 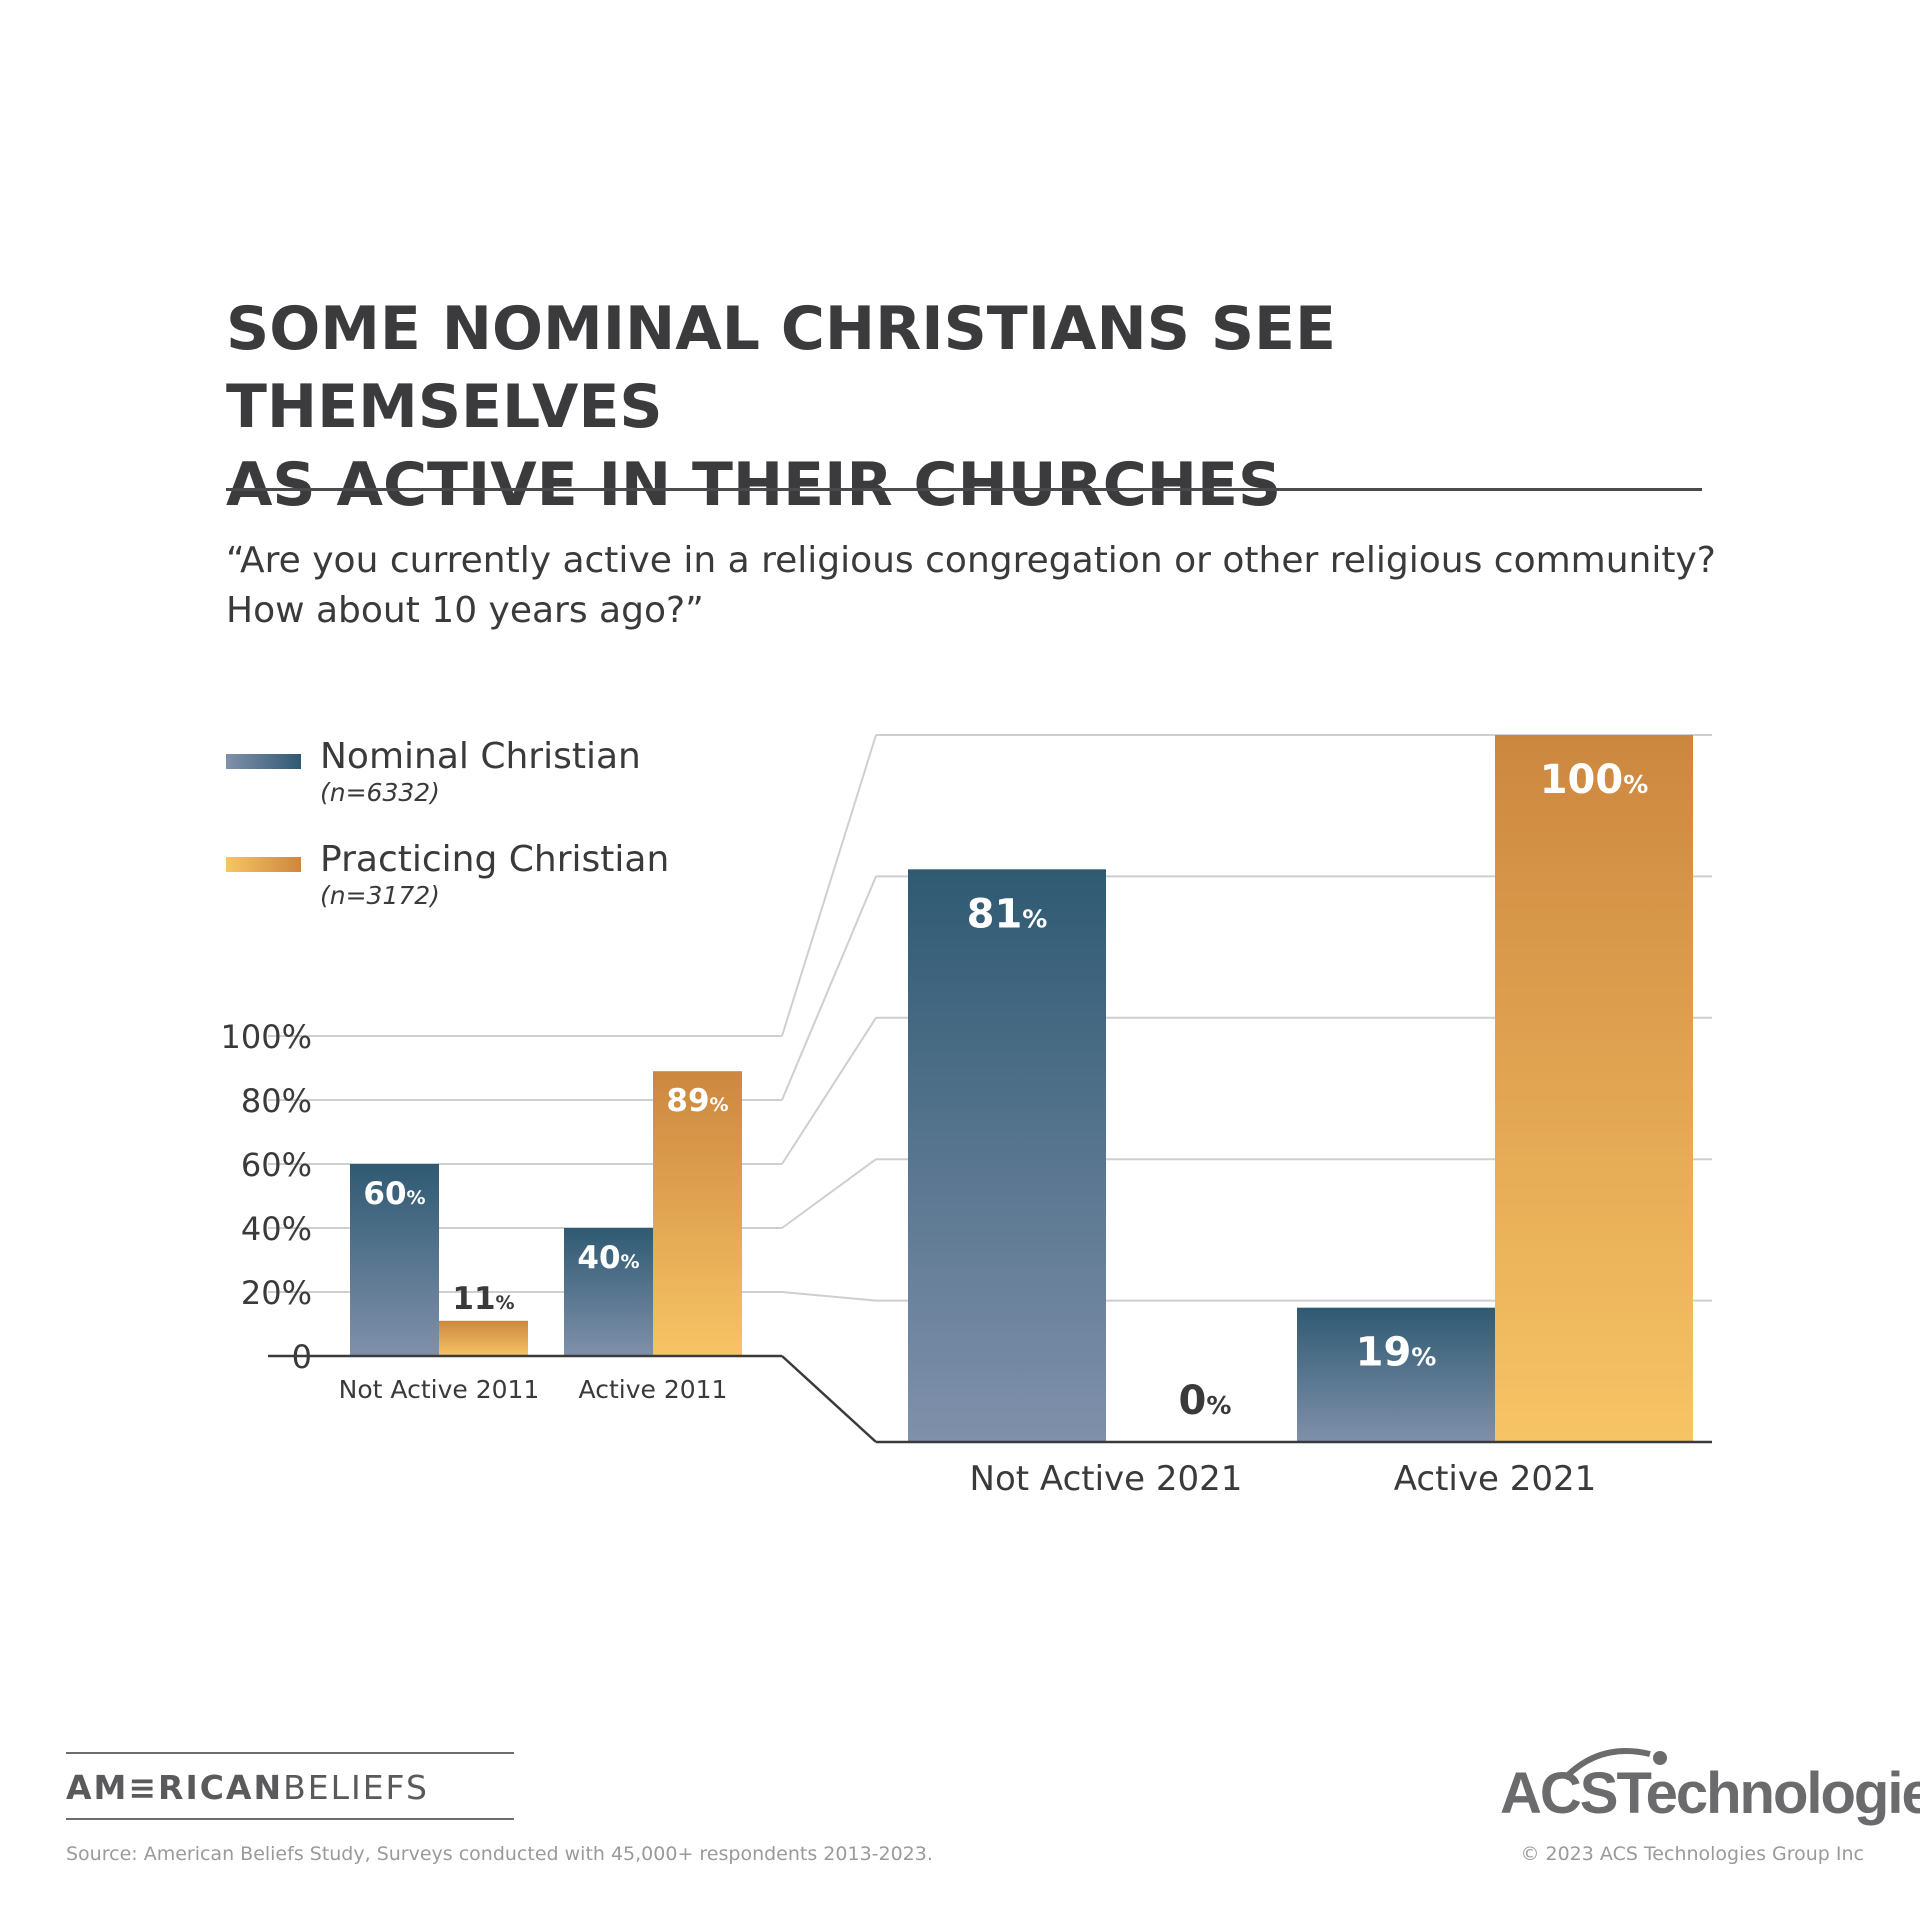 I want to click on acs-technologies-logo: ACSTechnologies, so click(x=1710, y=1790).